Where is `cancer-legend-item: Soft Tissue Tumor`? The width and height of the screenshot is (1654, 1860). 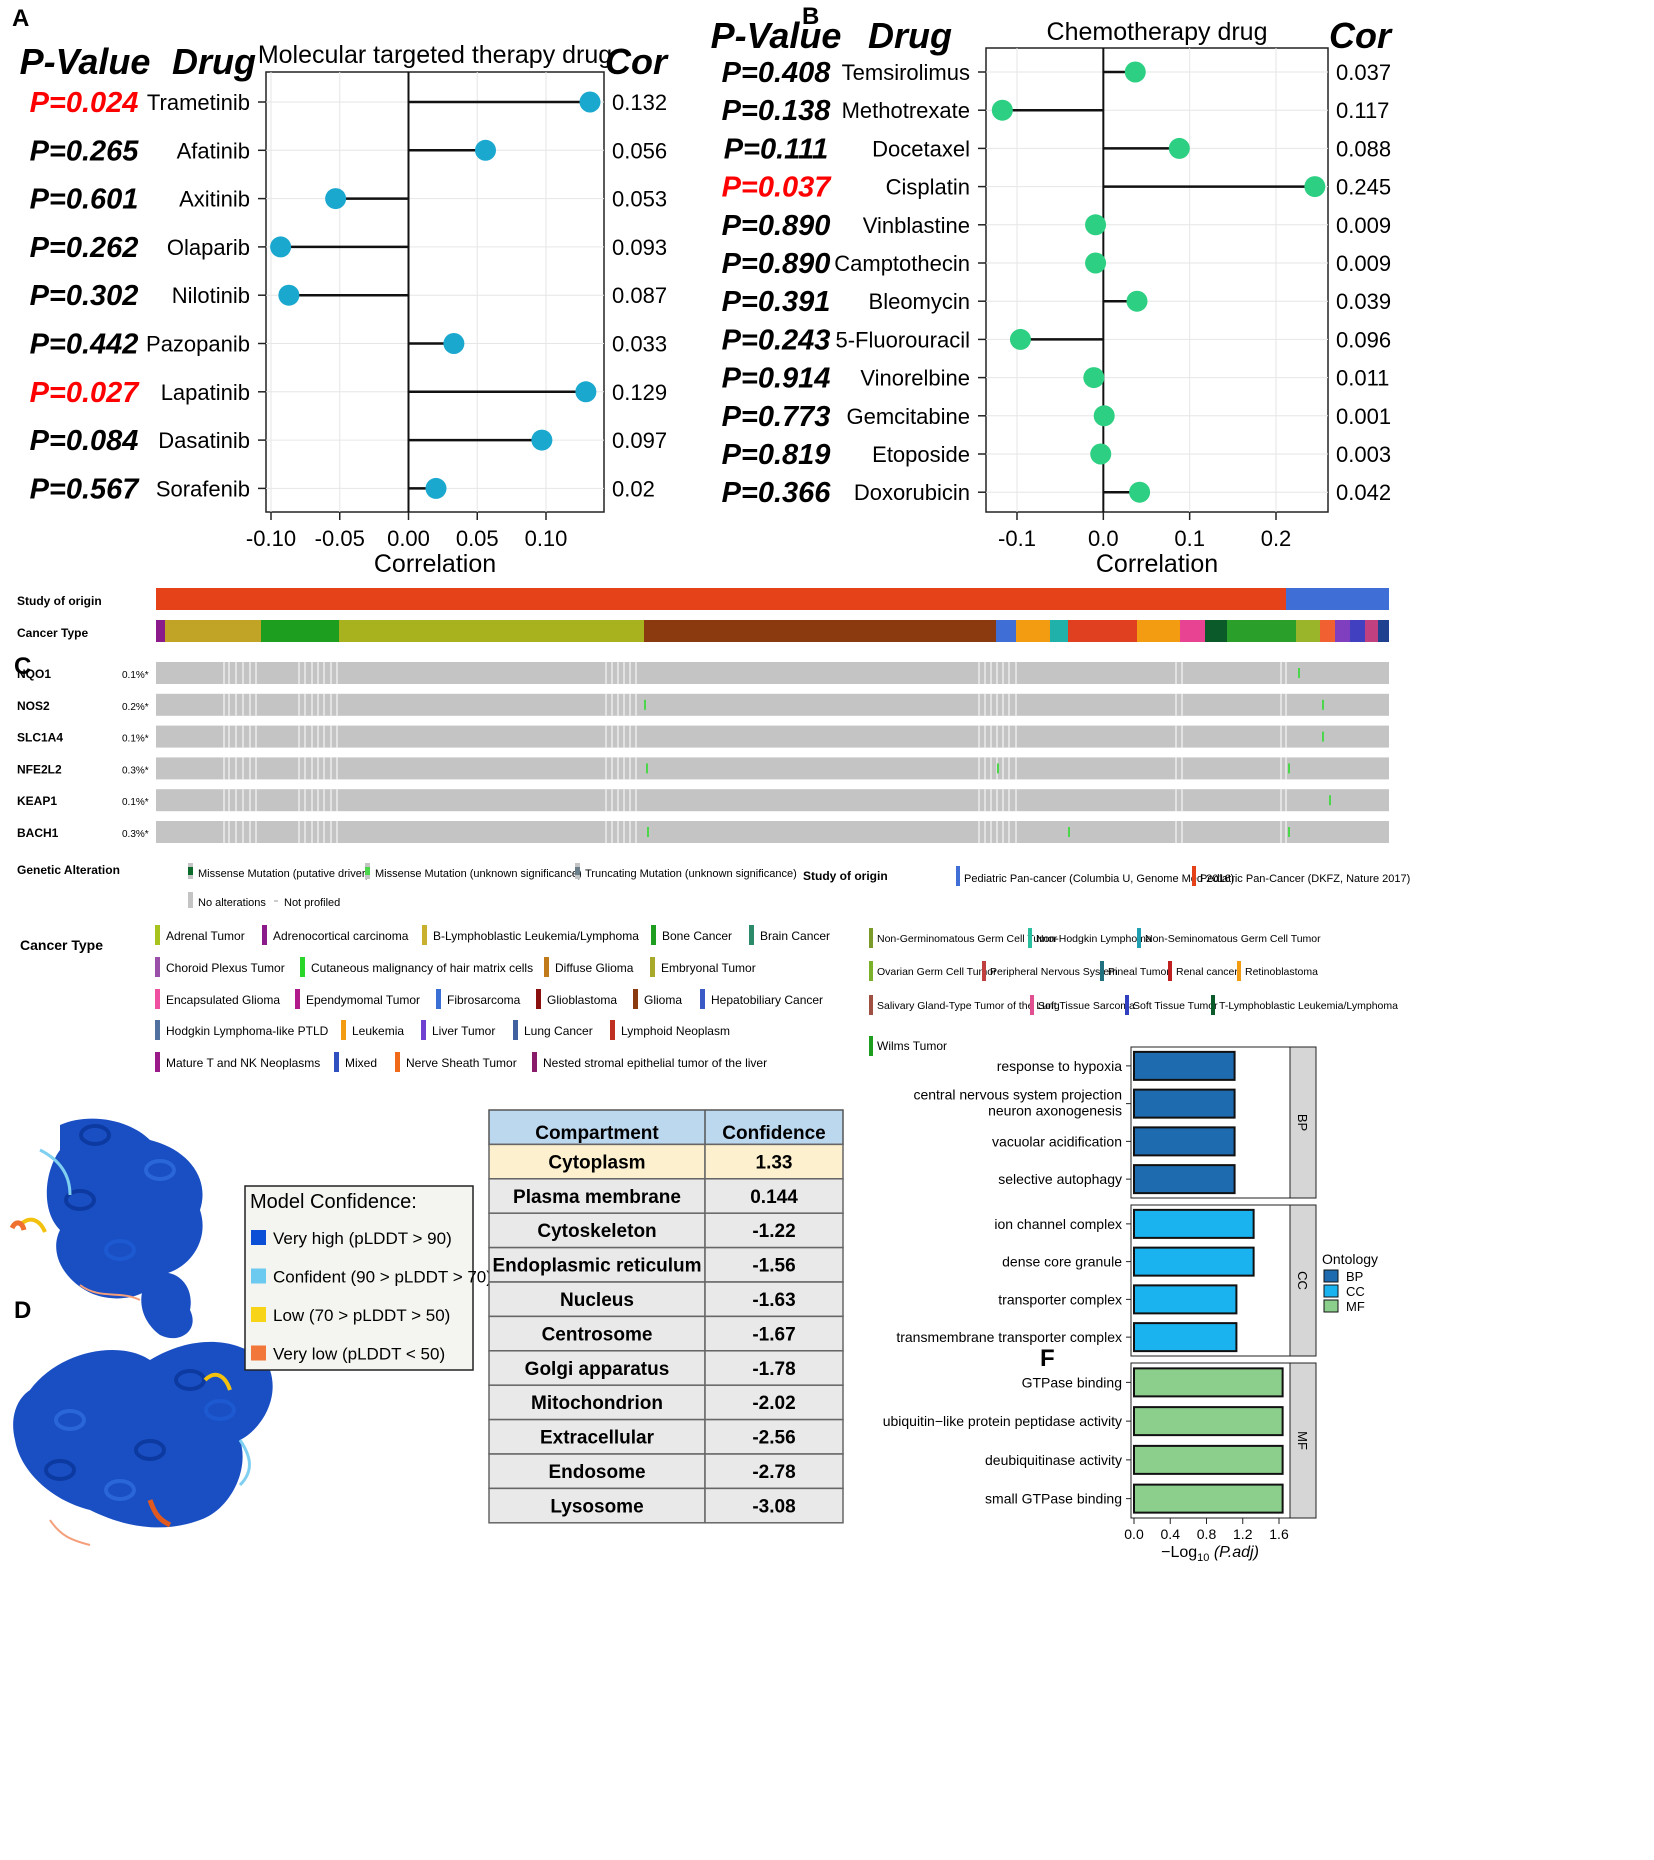 cancer-legend-item: Soft Tissue Tumor is located at coordinates (1175, 1006).